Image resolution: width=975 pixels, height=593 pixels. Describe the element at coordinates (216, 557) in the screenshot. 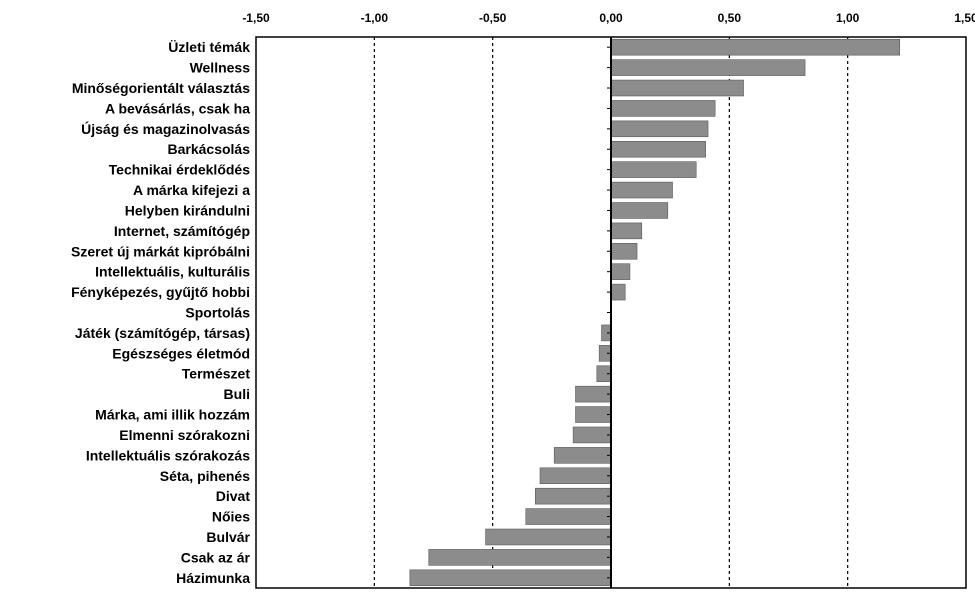

I see `category-label: Csak az ár` at that location.